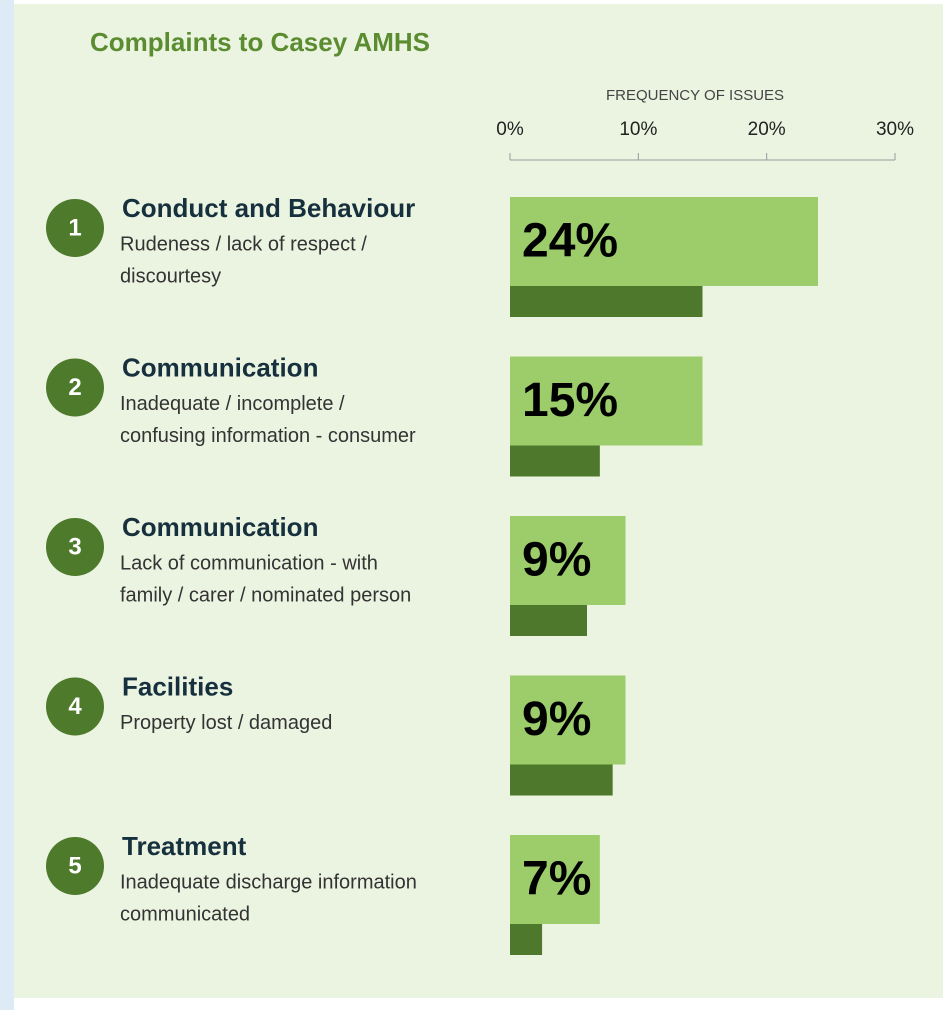 Image resolution: width=943 pixels, height=1015 pixels. What do you see at coordinates (232, 404) in the screenshot?
I see `category-description: Inadequate / incomplete /` at bounding box center [232, 404].